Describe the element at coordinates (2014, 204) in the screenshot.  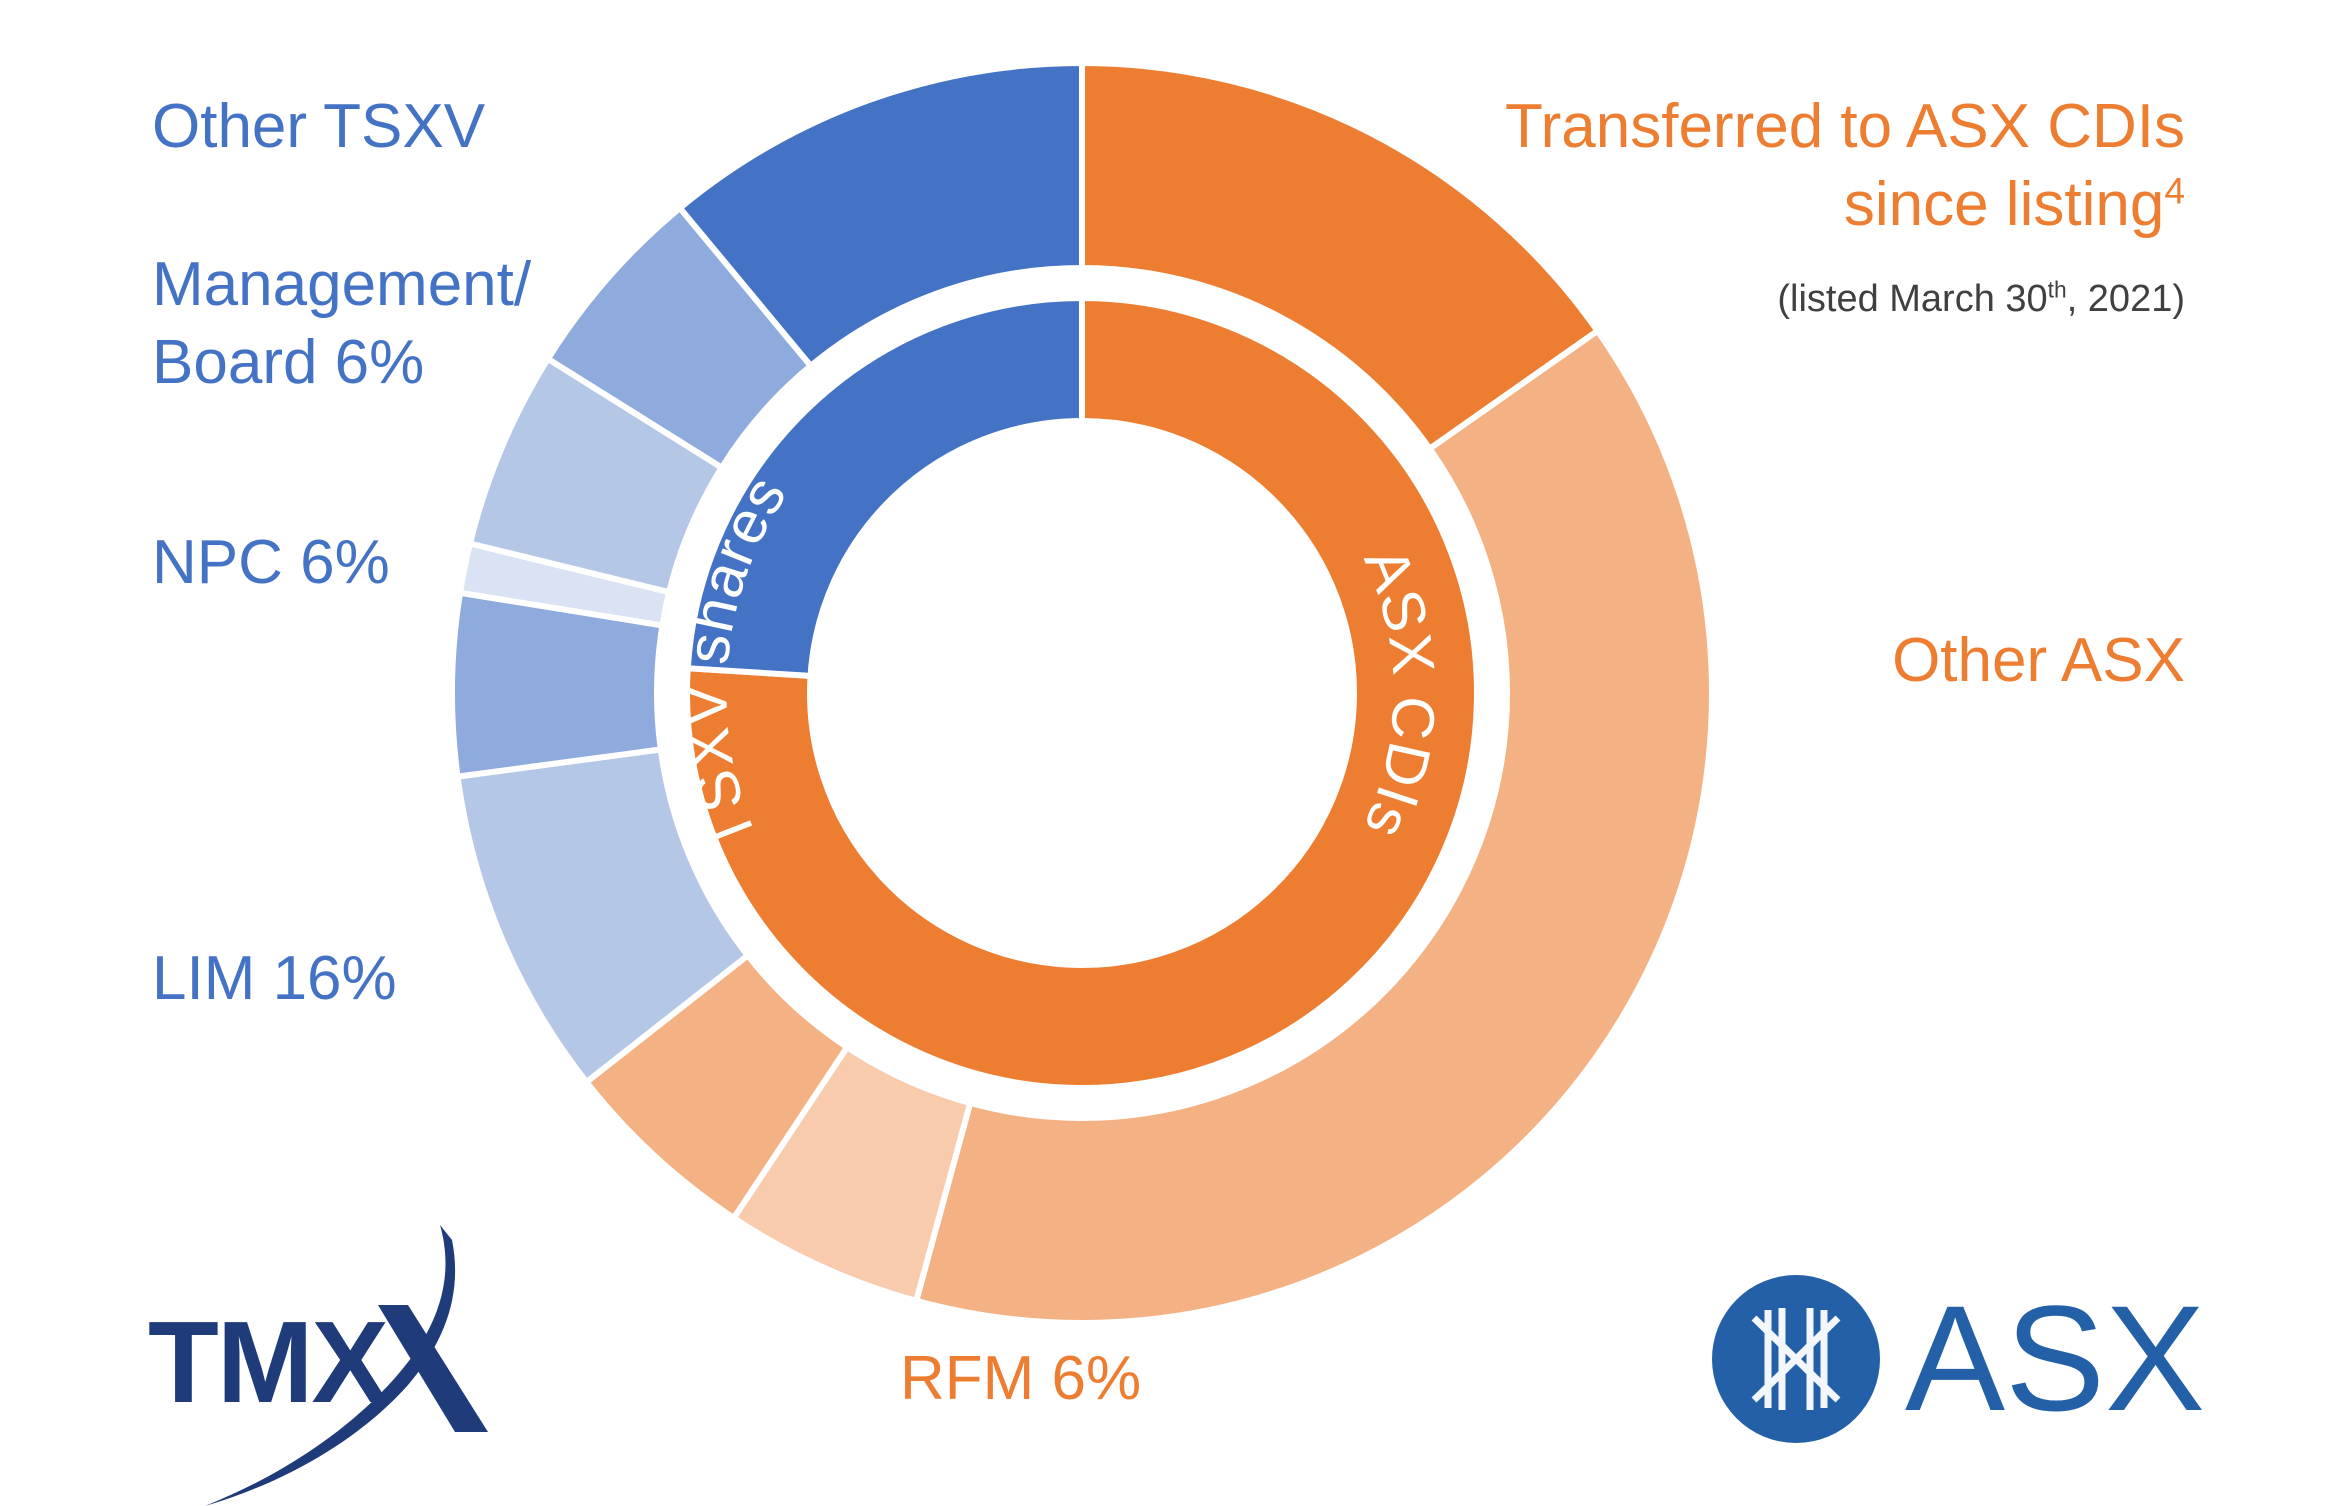
I see `label-transferred-line2: since listing4` at that location.